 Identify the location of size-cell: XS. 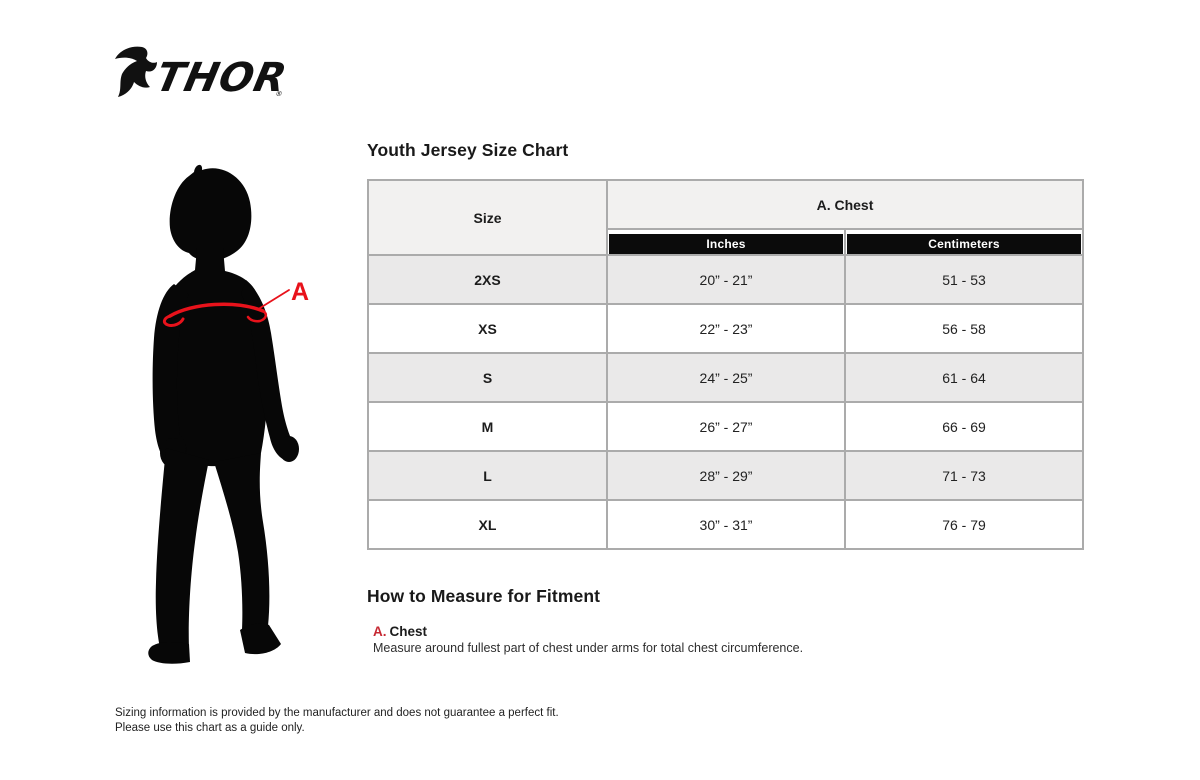
(487, 328).